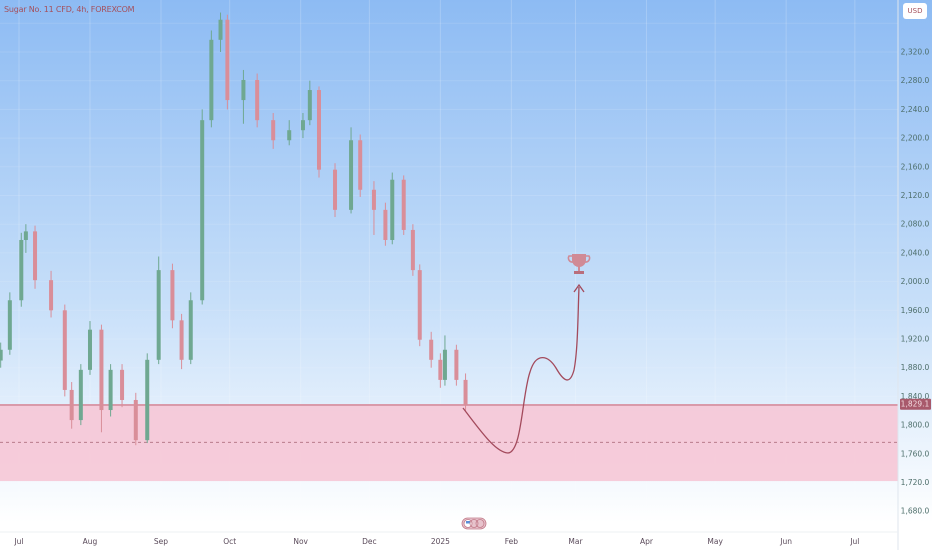 The image size is (932, 550). Describe the element at coordinates (915, 52) in the screenshot. I see `y-tick-label: 2,320.0` at that location.